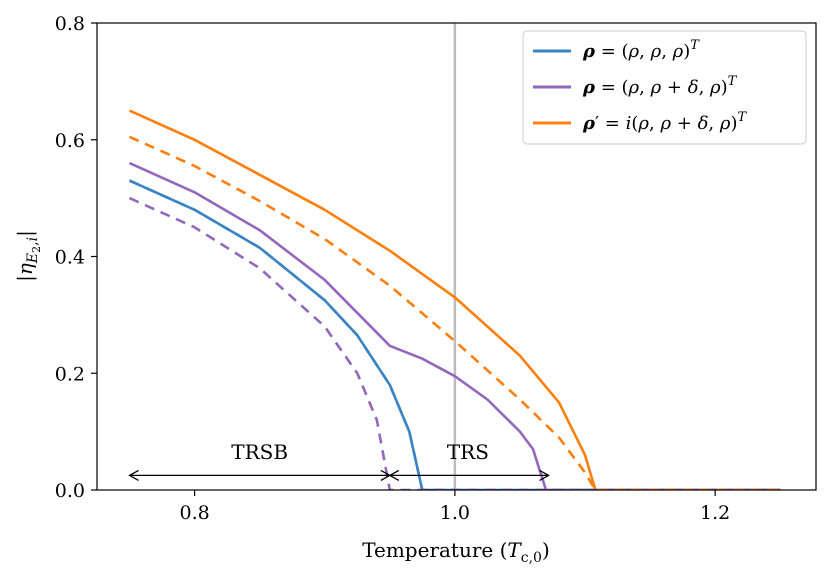 Image resolution: width=831 pixels, height=571 pixels. Describe the element at coordinates (70, 374) in the screenshot. I see `y-tick-label: 0.2` at that location.